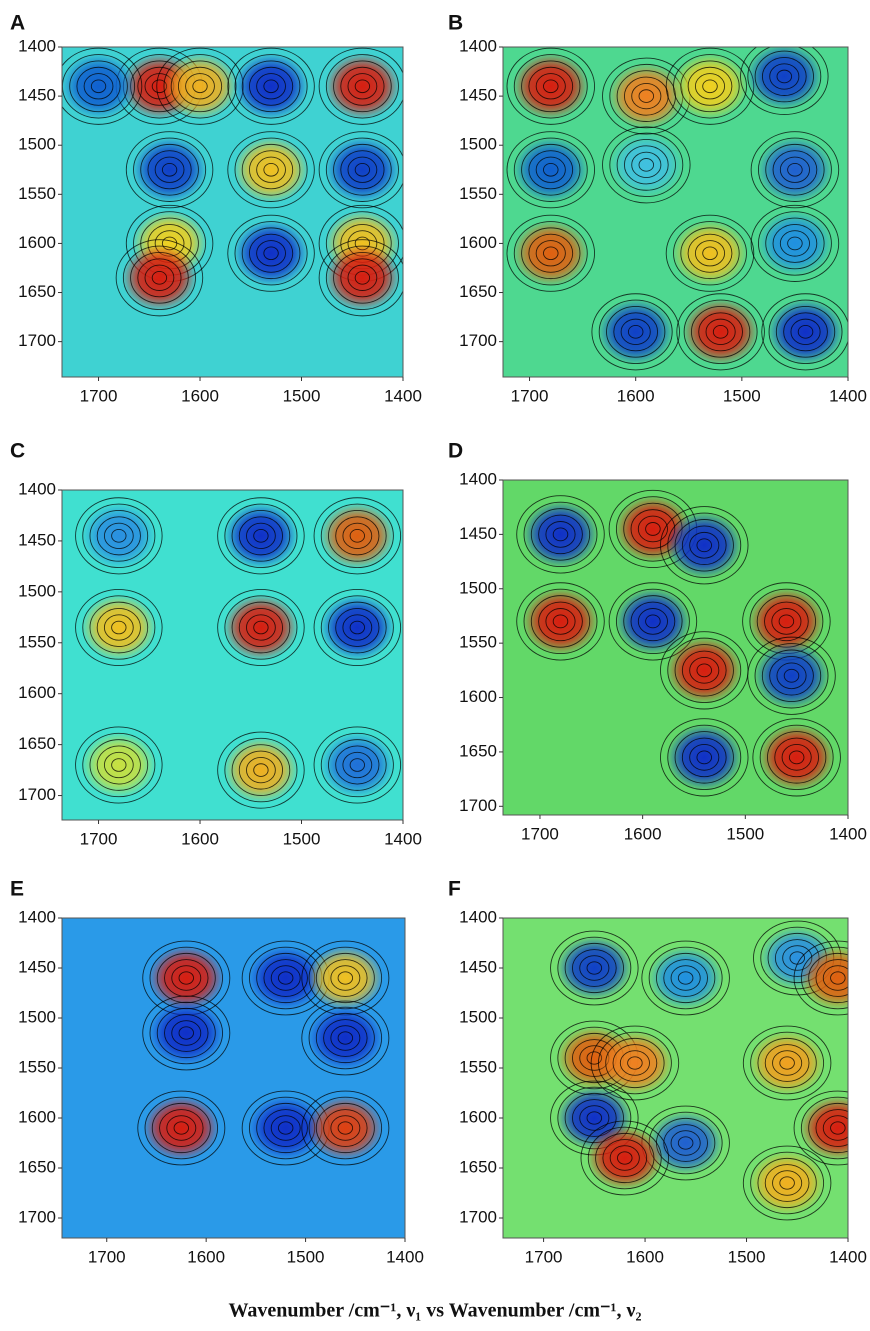 The width and height of the screenshot is (870, 1331). I want to click on panel-label: F, so click(454, 889).